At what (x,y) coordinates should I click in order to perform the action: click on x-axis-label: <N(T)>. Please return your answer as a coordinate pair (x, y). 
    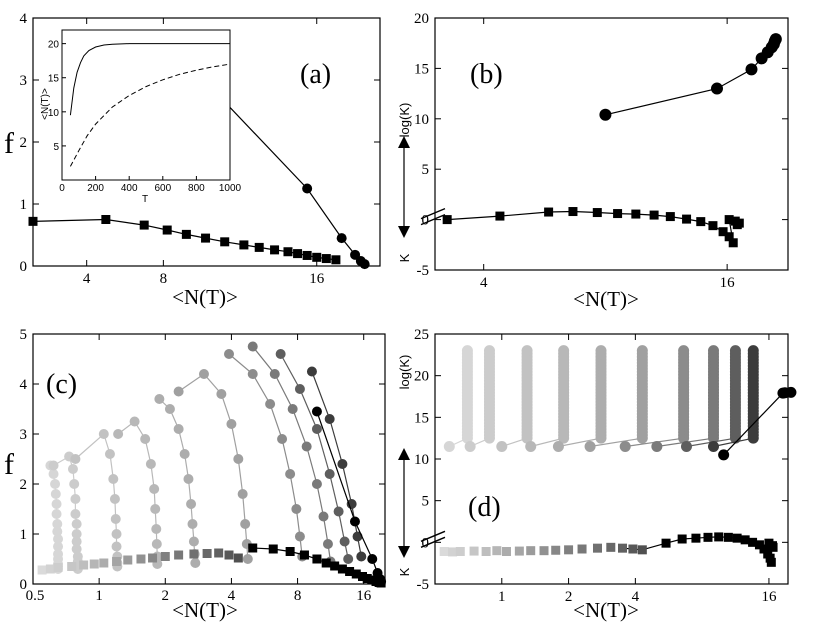
    Looking at the image, I should click on (205, 610).